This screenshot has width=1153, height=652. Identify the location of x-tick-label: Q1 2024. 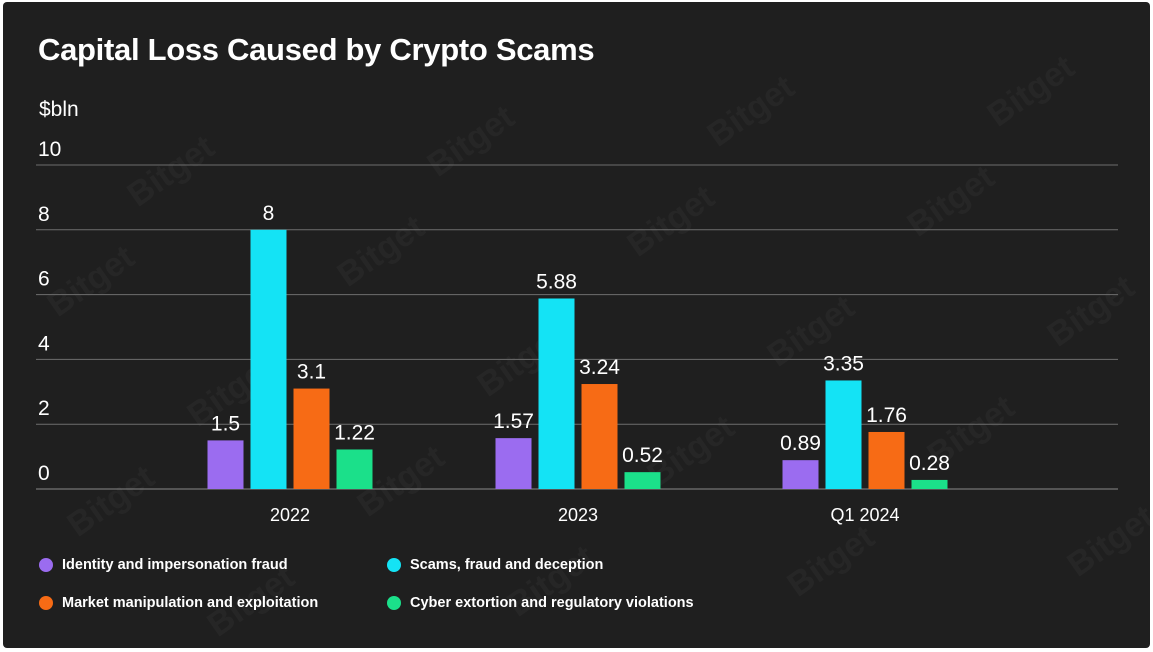
(864, 515).